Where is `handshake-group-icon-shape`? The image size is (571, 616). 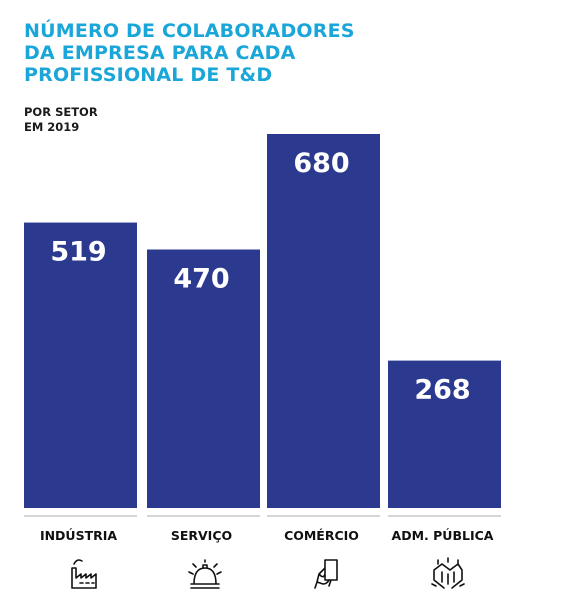 handshake-group-icon-shape is located at coordinates (448, 573).